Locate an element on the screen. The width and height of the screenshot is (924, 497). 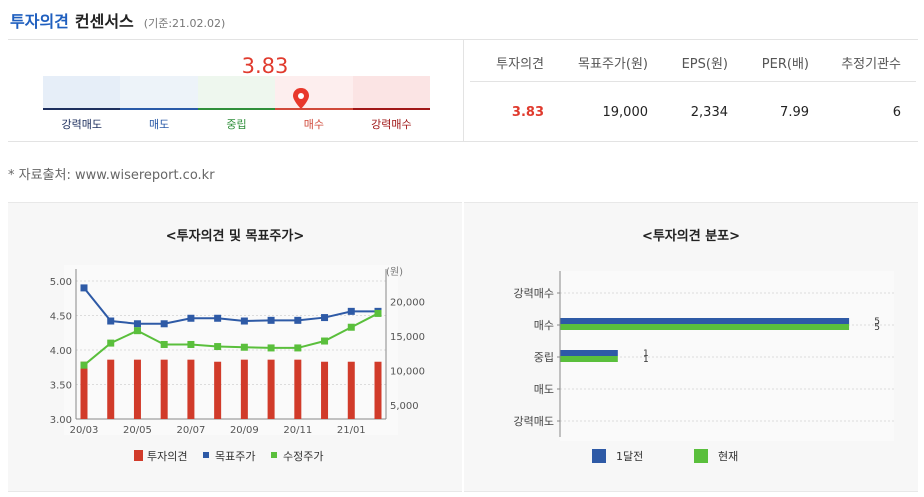
chart2-category-label: 매도 is located at coordinates (544, 389).